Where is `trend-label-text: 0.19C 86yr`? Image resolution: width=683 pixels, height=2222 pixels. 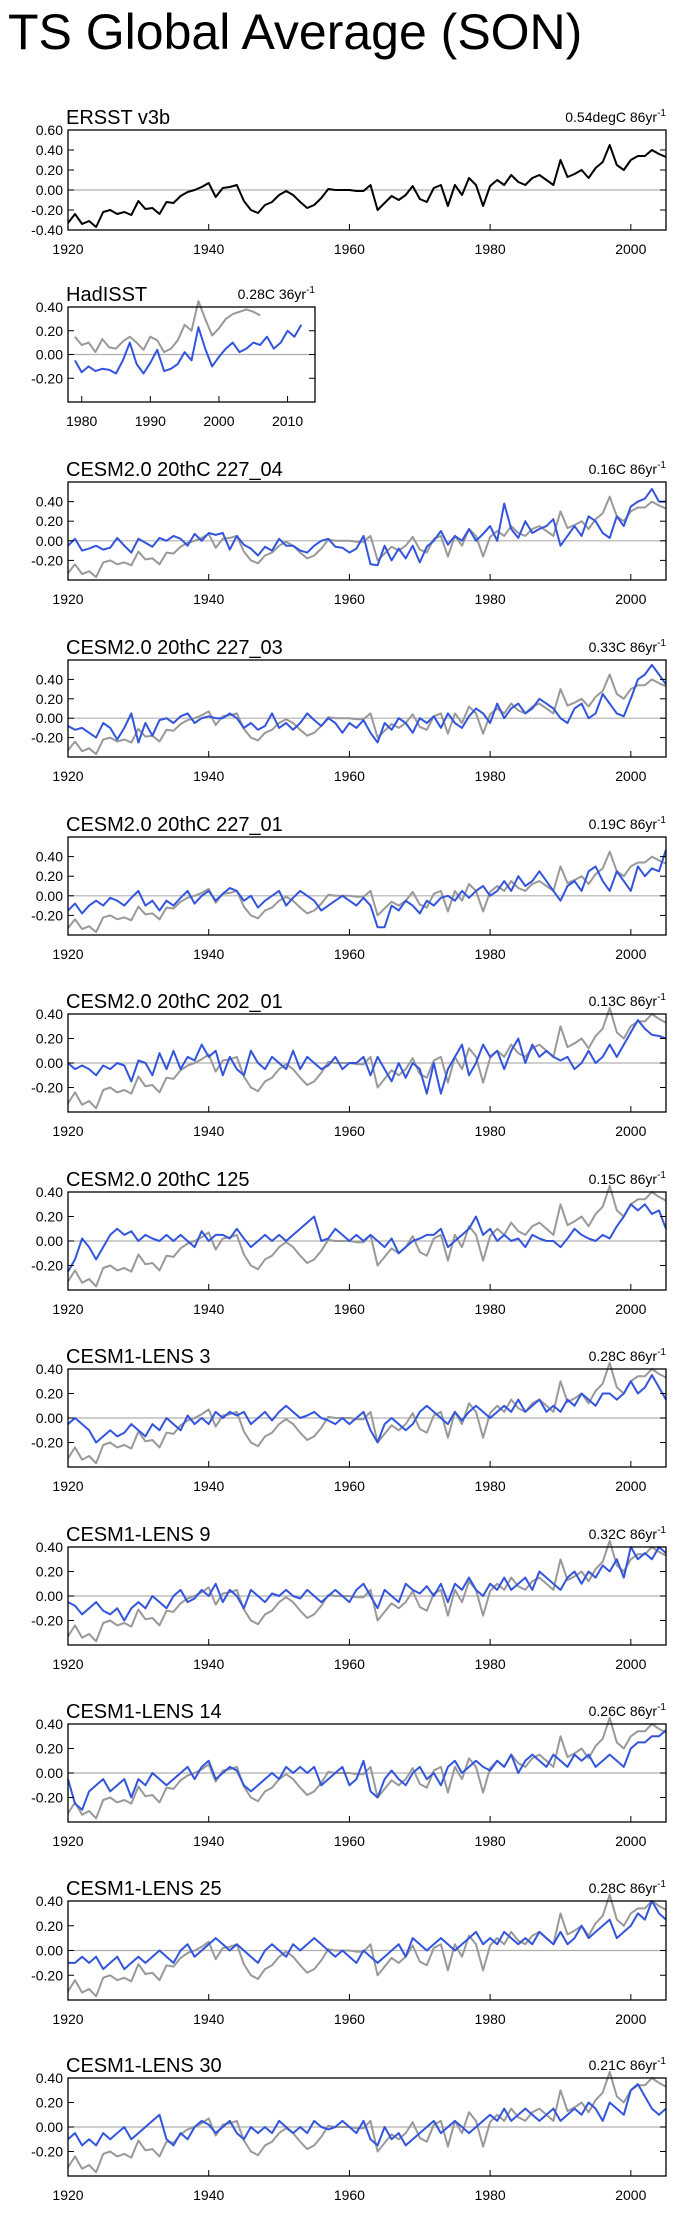
trend-label-text: 0.19C 86yr is located at coordinates (623, 824).